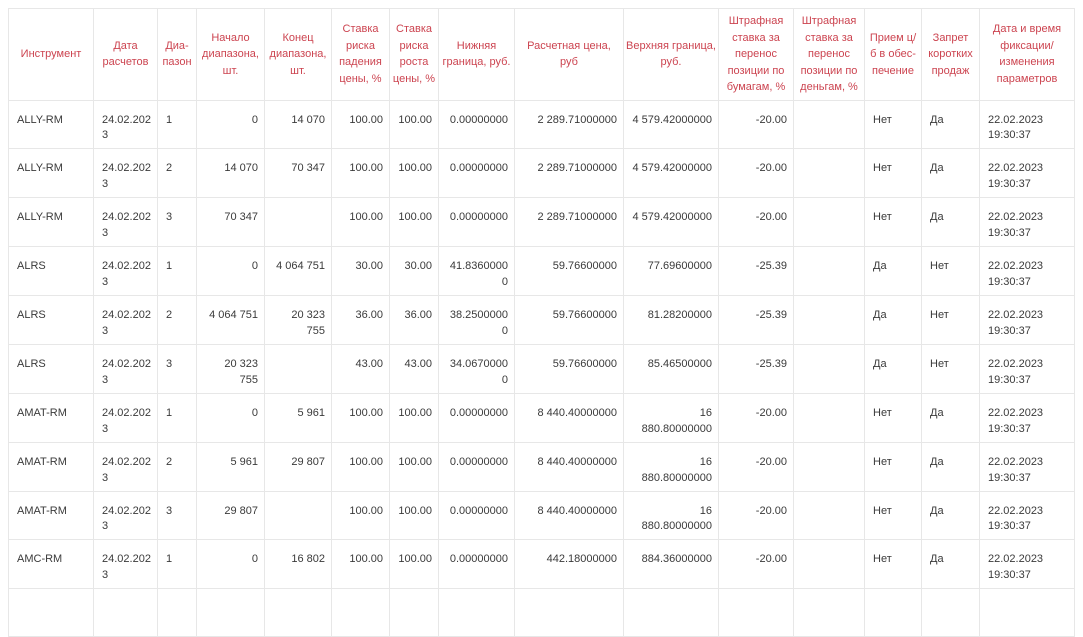  I want to click on table-cell: AMAT-RM, so click(51, 515).